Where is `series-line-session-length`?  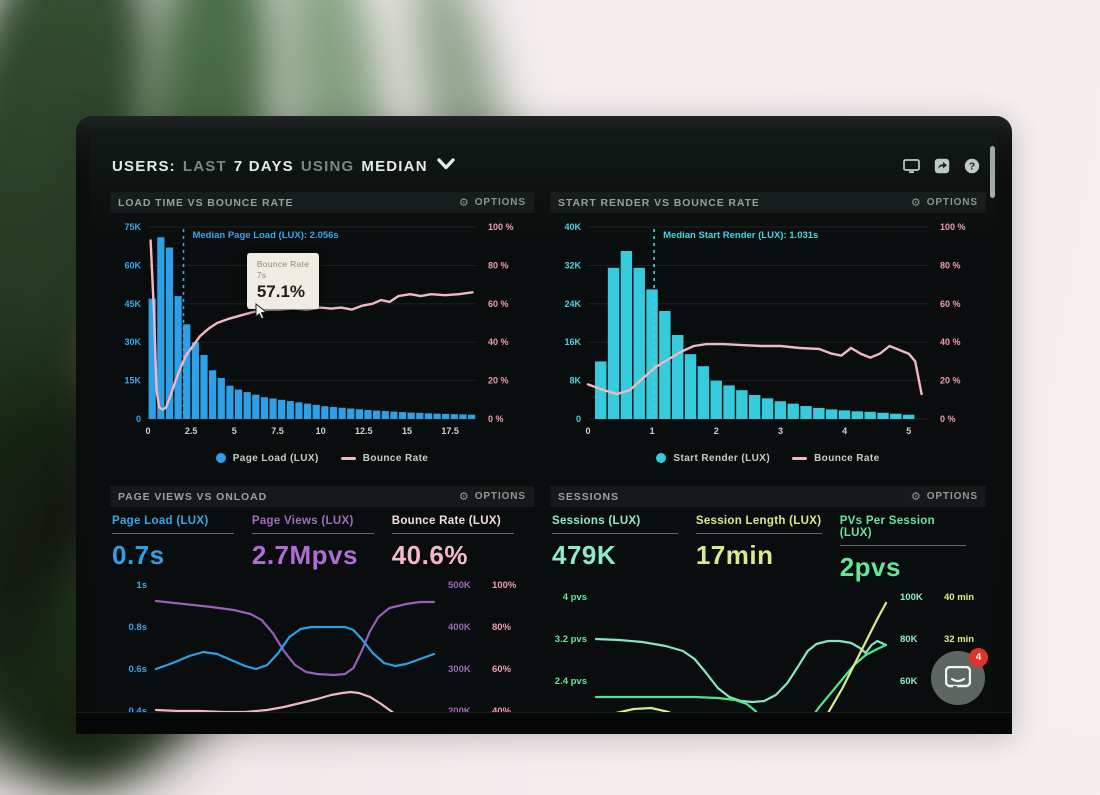 series-line-session-length is located at coordinates (751, 656).